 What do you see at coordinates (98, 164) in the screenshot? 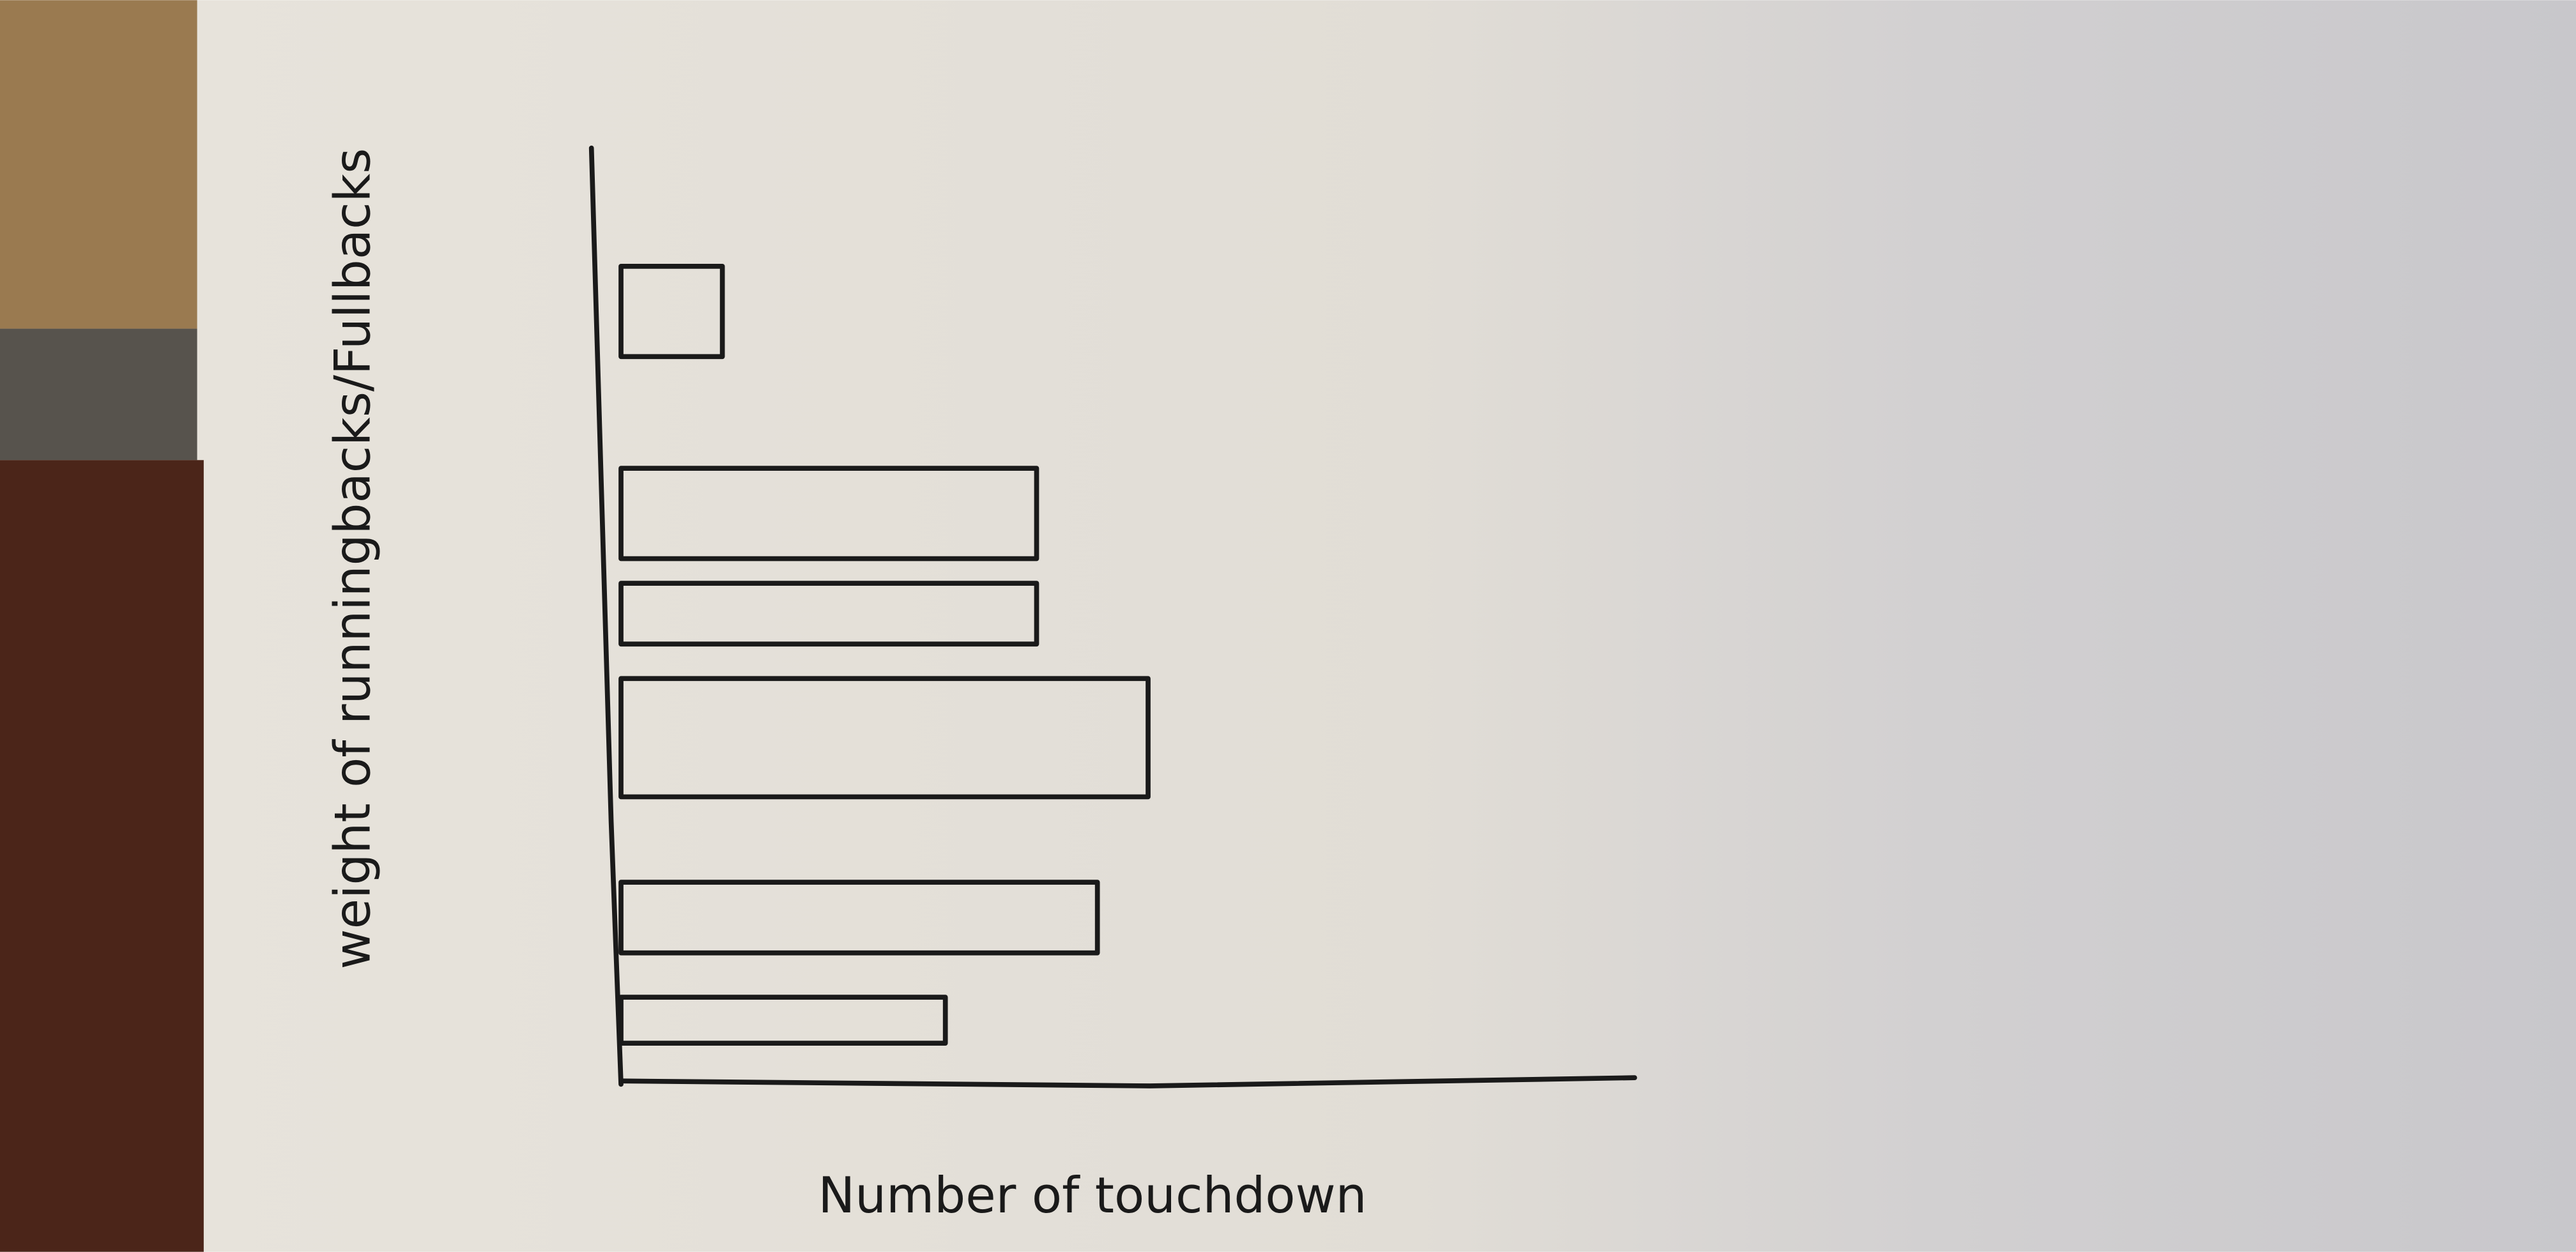
I see `background-wall` at bounding box center [98, 164].